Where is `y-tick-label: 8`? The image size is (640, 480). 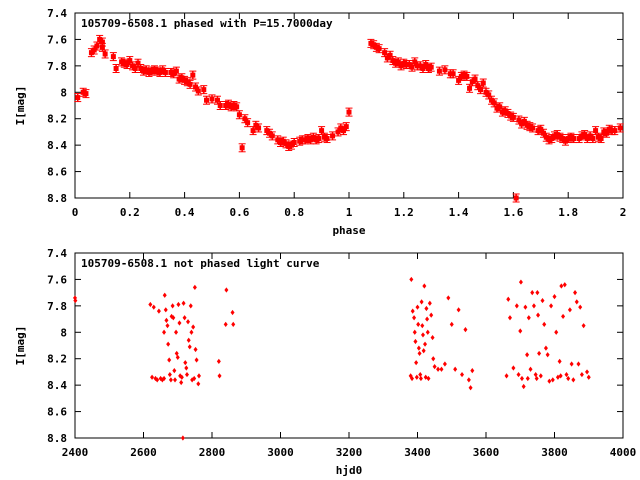
y-tick-label: 8 is located at coordinates (63, 332).